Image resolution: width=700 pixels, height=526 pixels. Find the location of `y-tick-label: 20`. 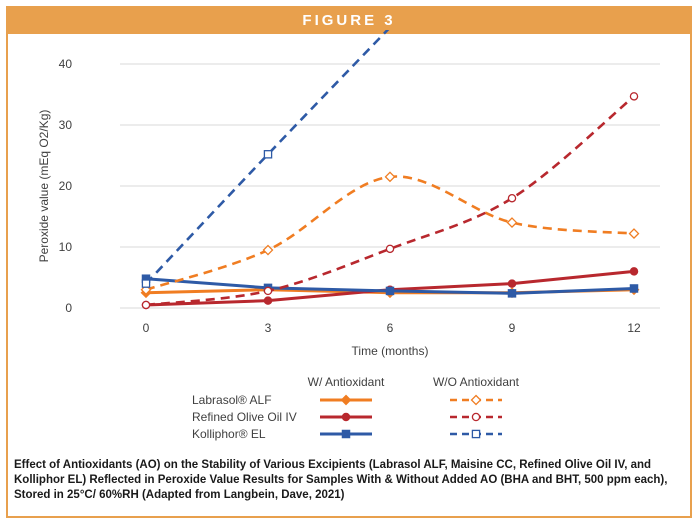

y-tick-label: 20 is located at coordinates (66, 186).